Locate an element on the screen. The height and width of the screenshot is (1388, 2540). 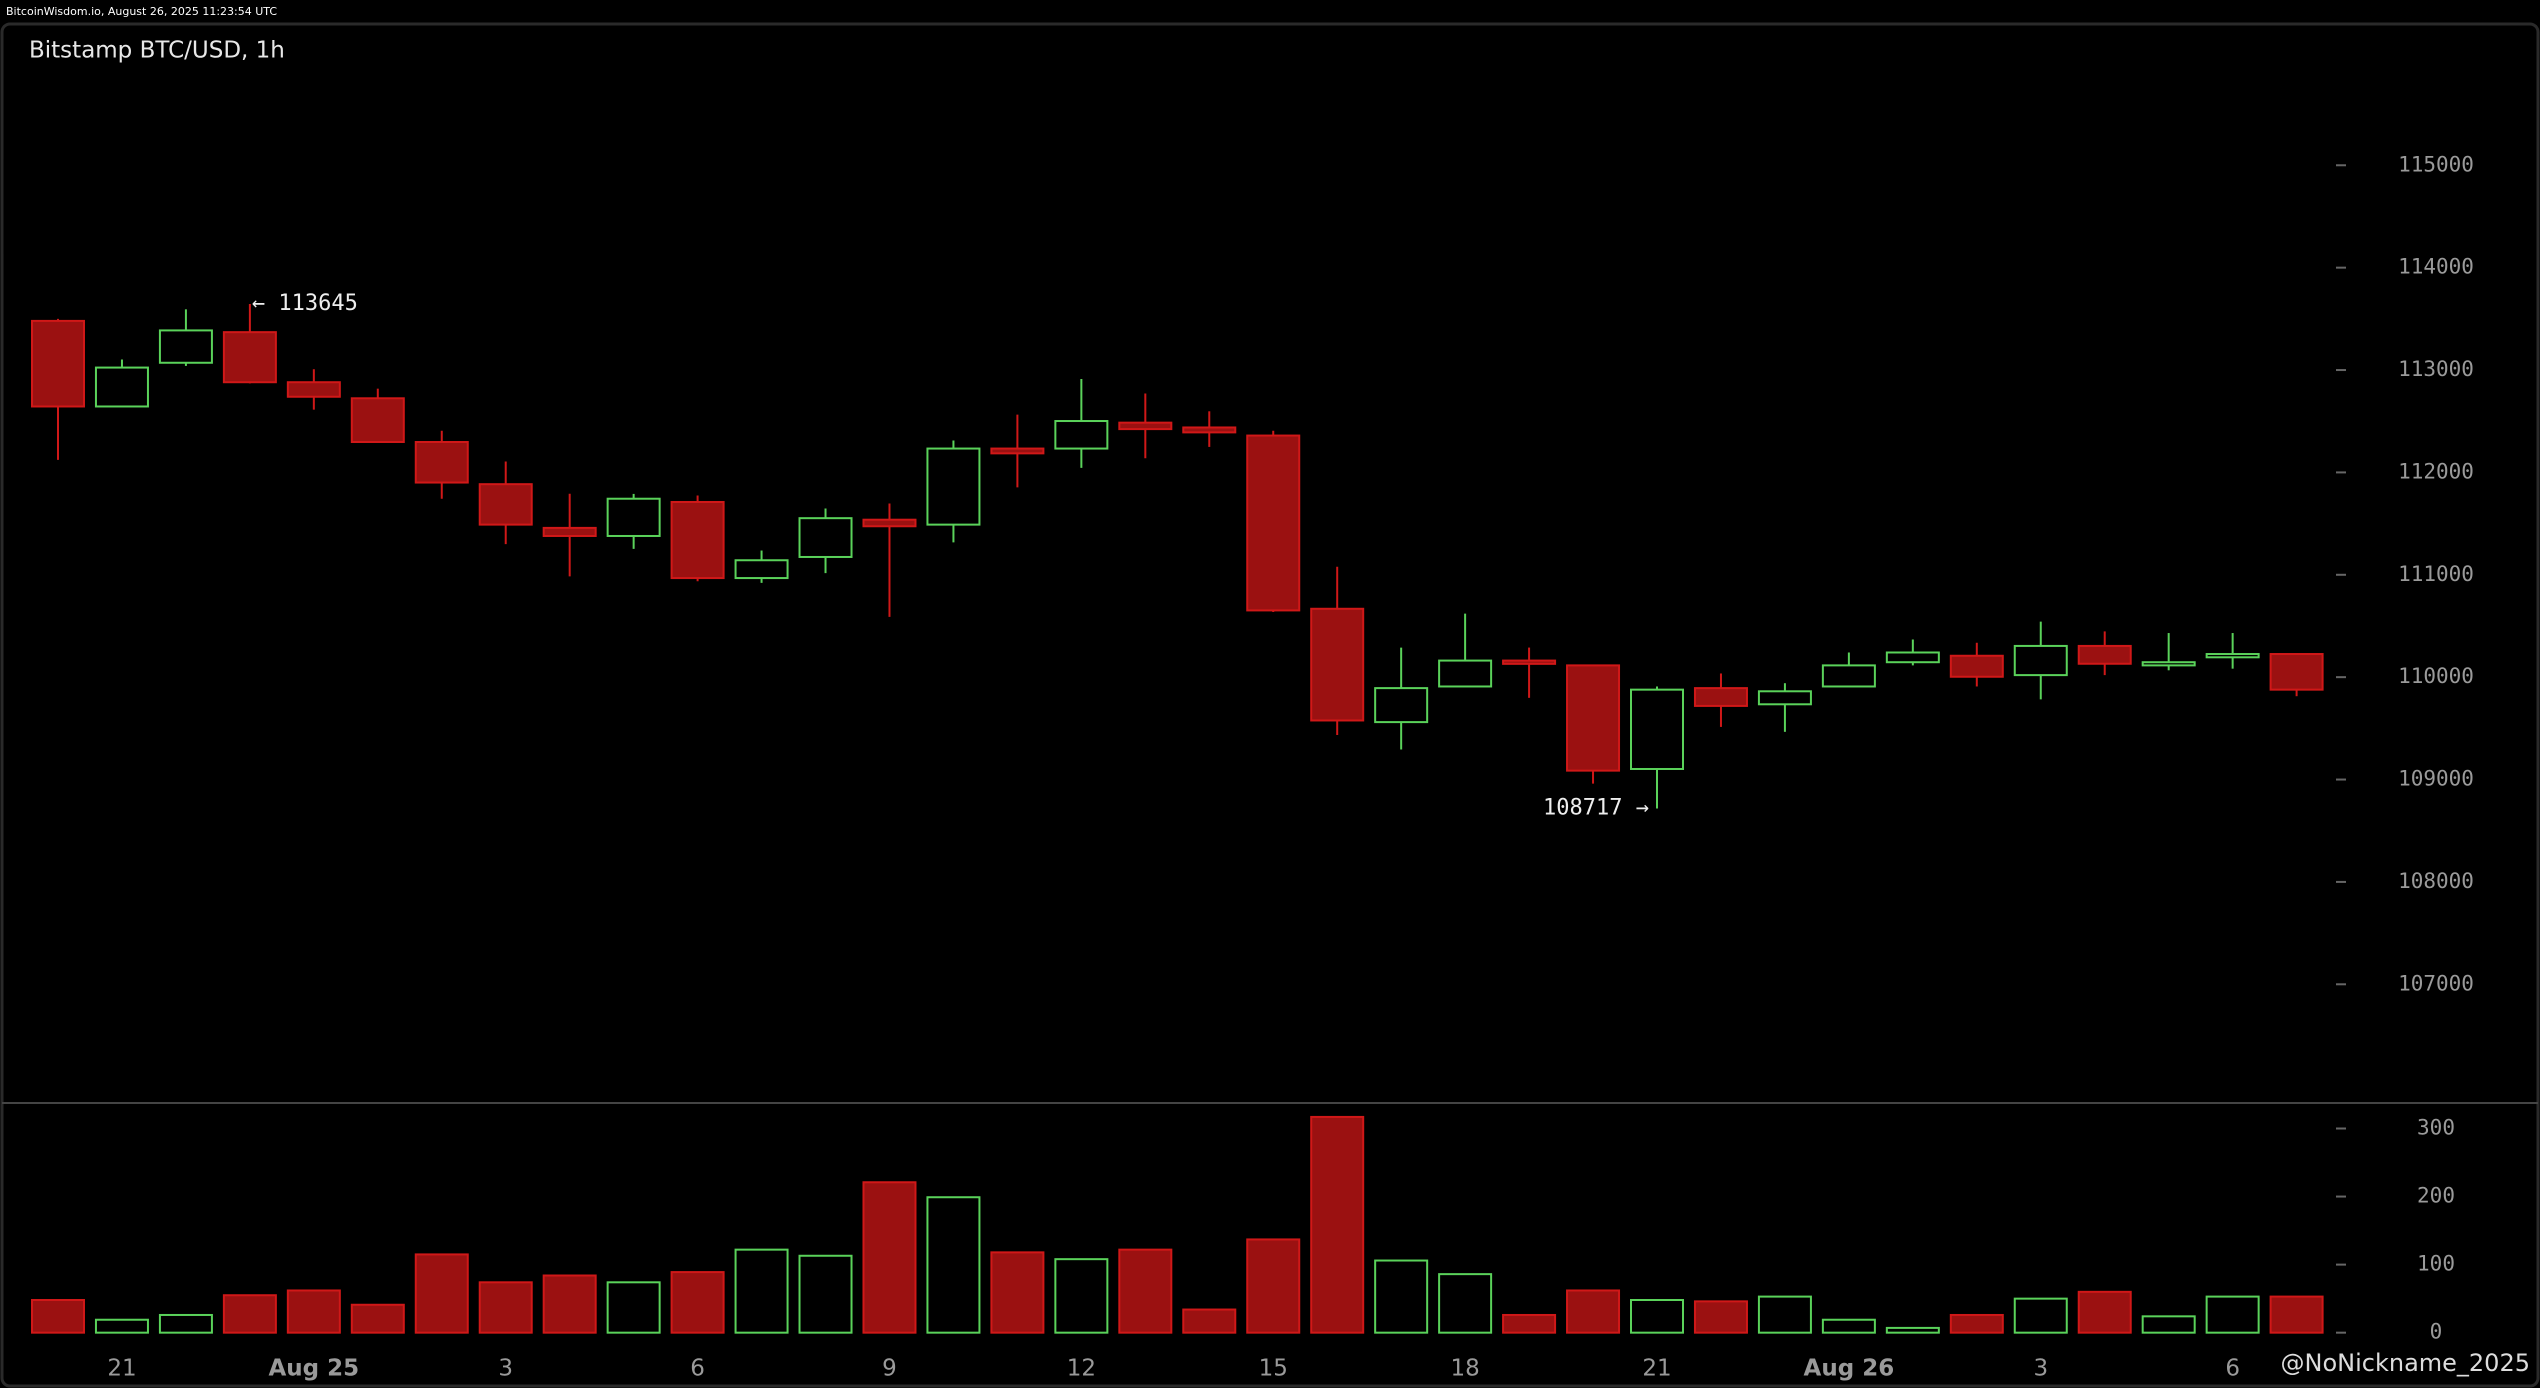
y-tick-label: 115000 is located at coordinates (2436, 164).